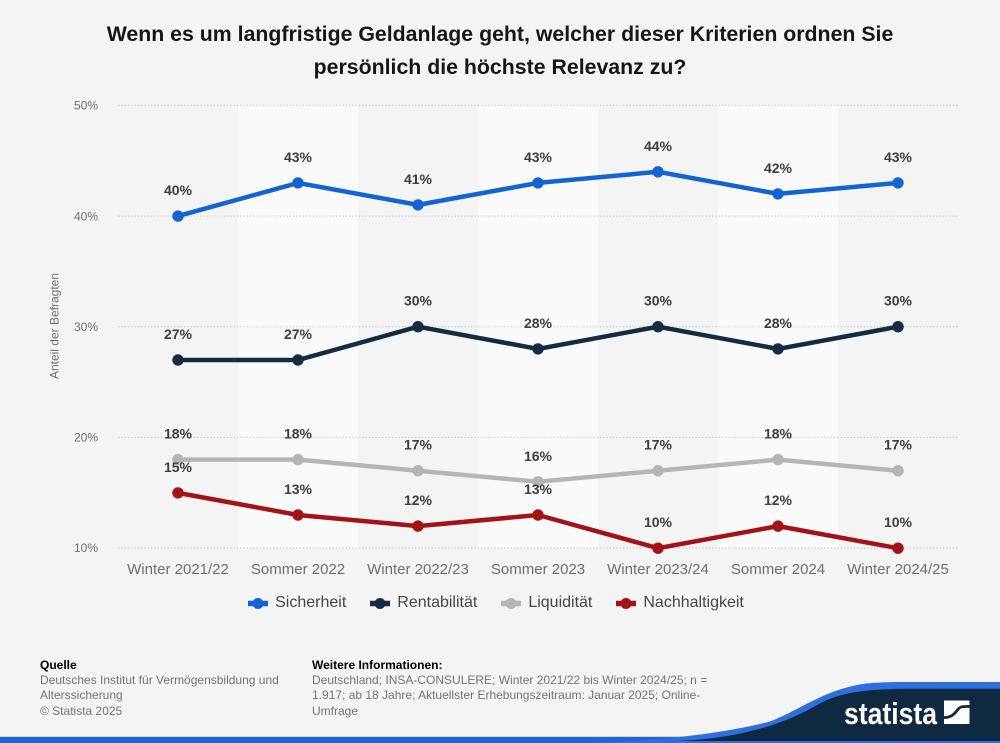 The width and height of the screenshot is (1000, 743). I want to click on svg-text: Anteil der Befragten, so click(55, 326).